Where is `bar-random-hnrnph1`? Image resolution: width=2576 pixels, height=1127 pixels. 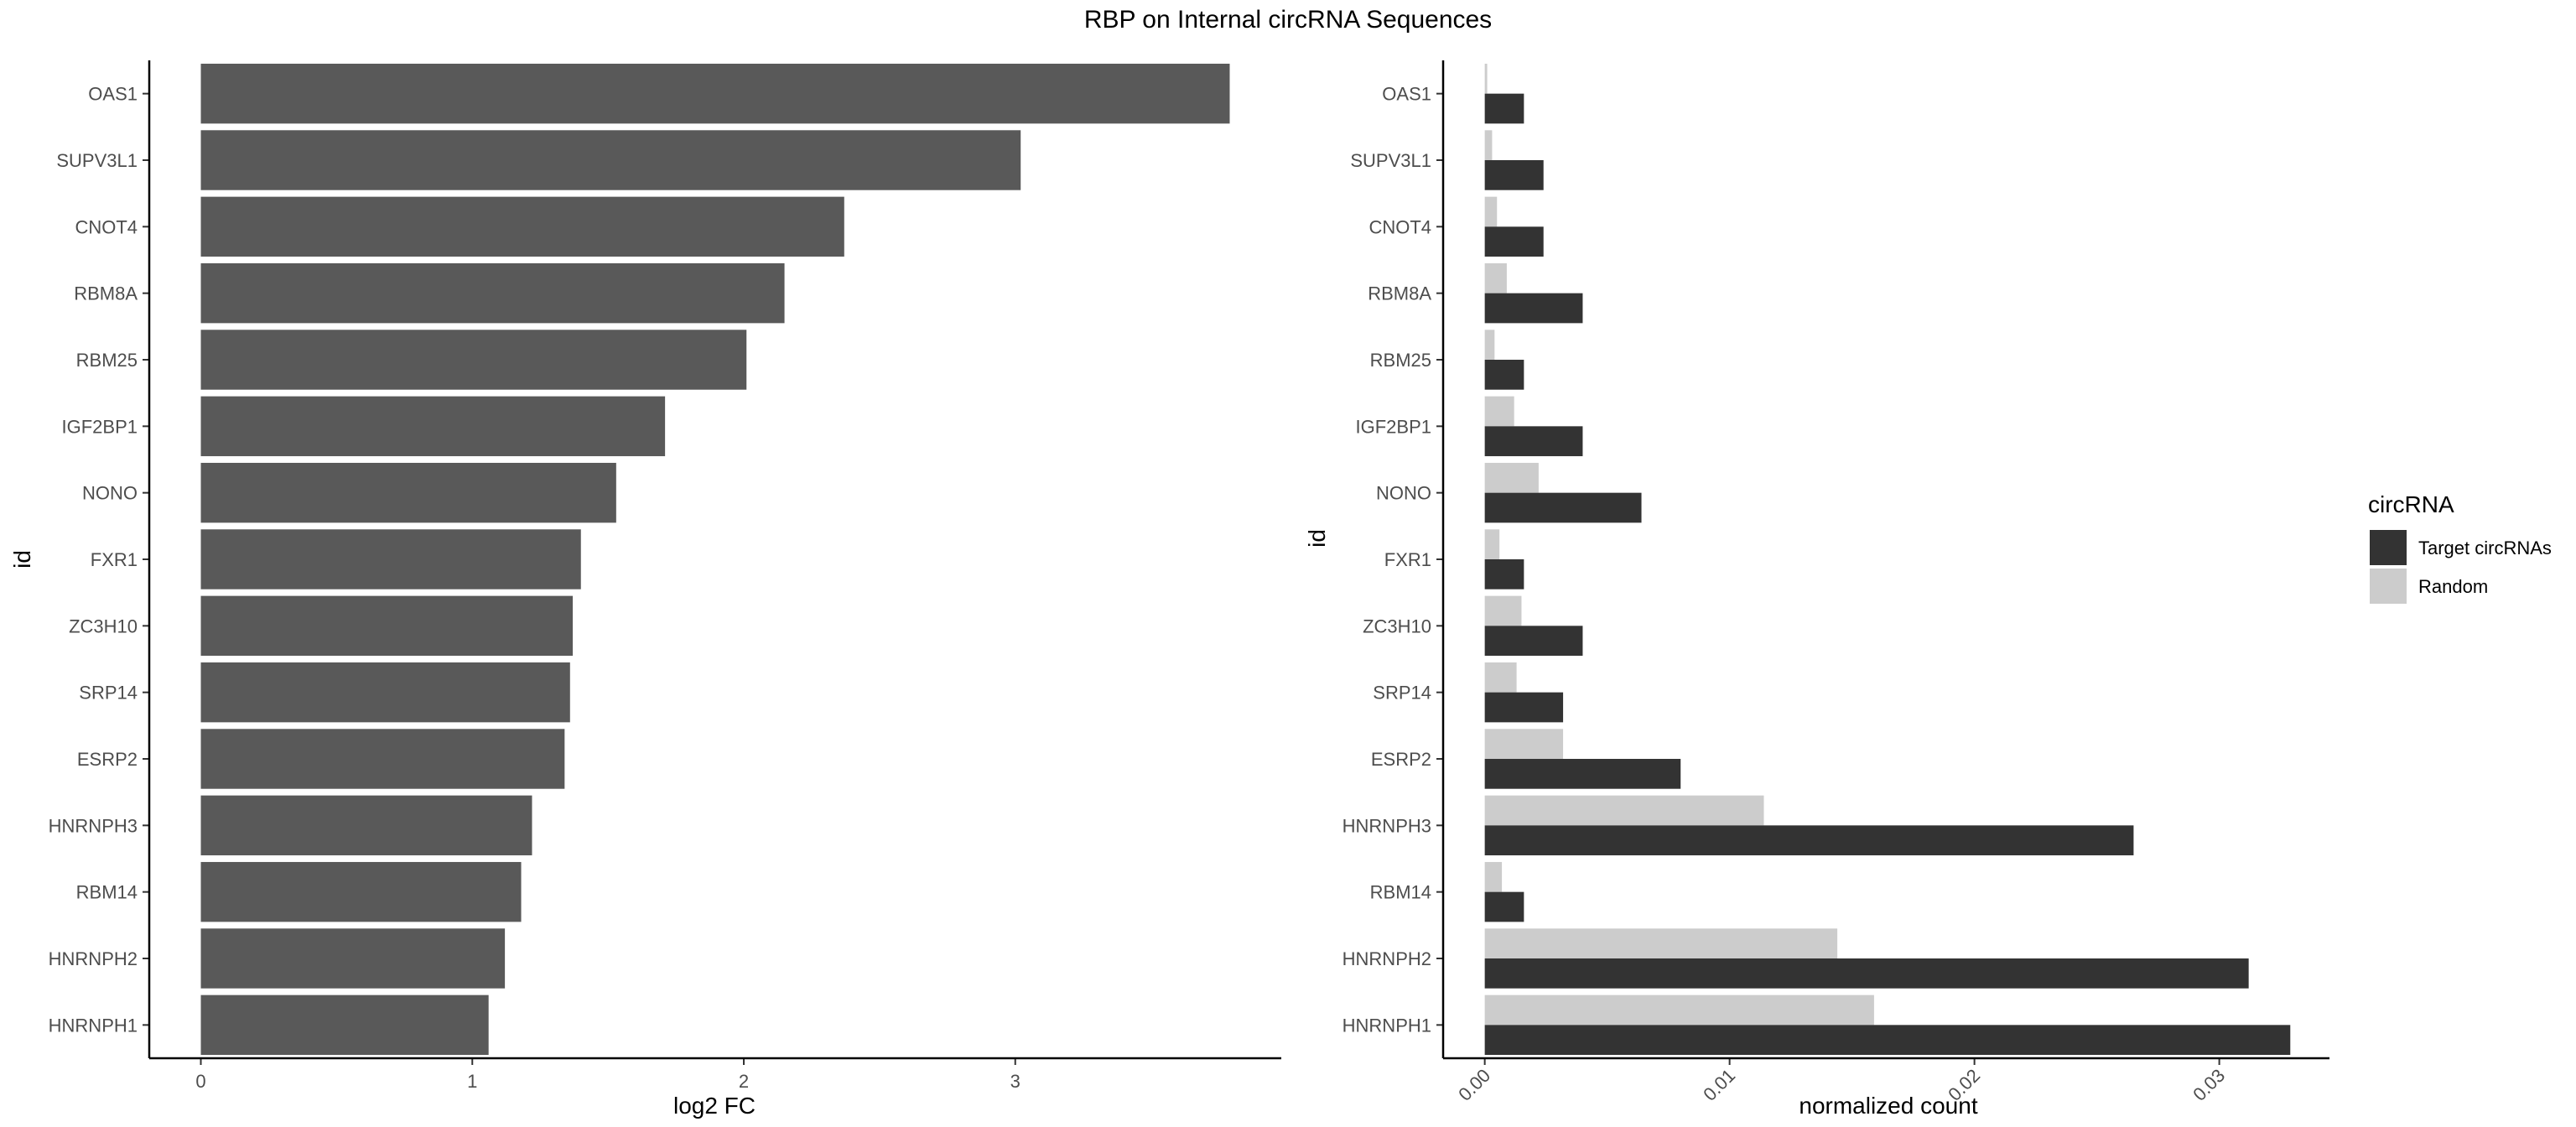
bar-random-hnrnph1 is located at coordinates (1679, 1010).